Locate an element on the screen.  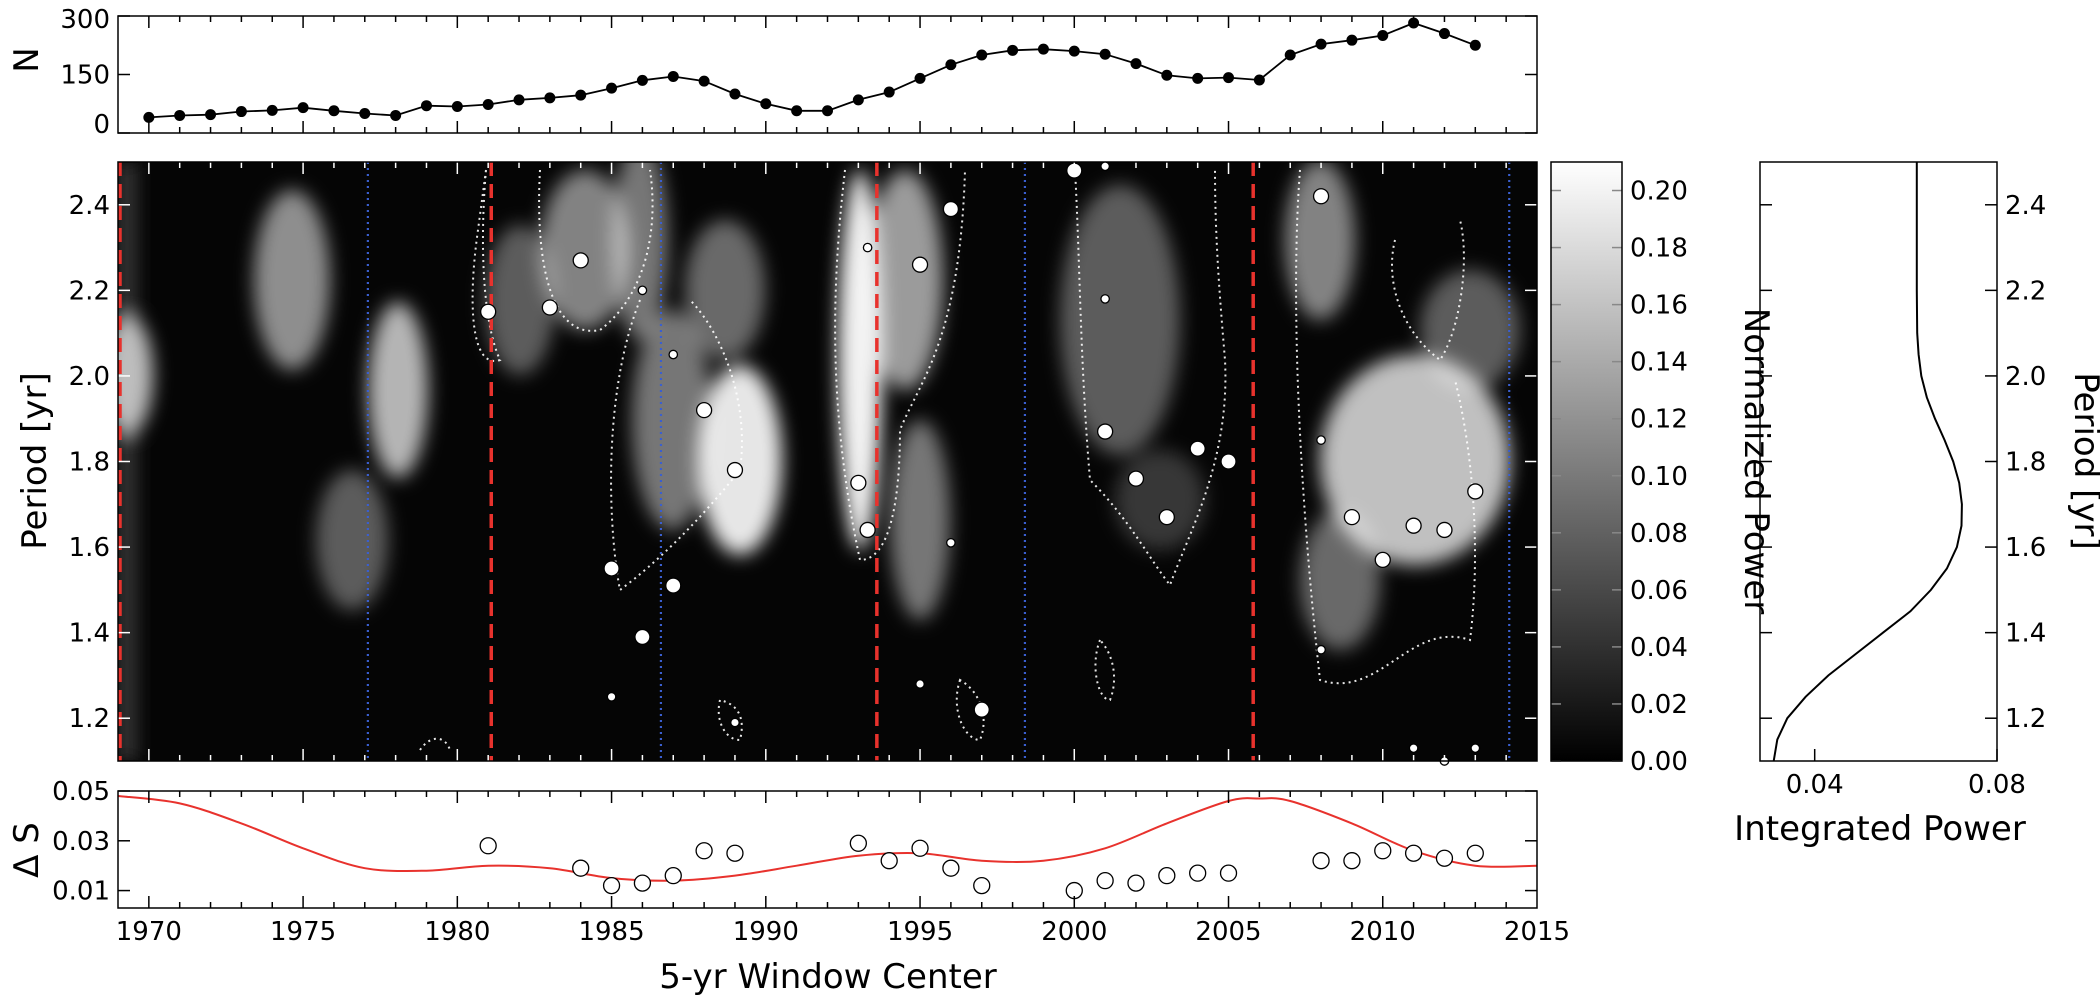
delta-s-ytick-label: 0.03 is located at coordinates (81, 842).